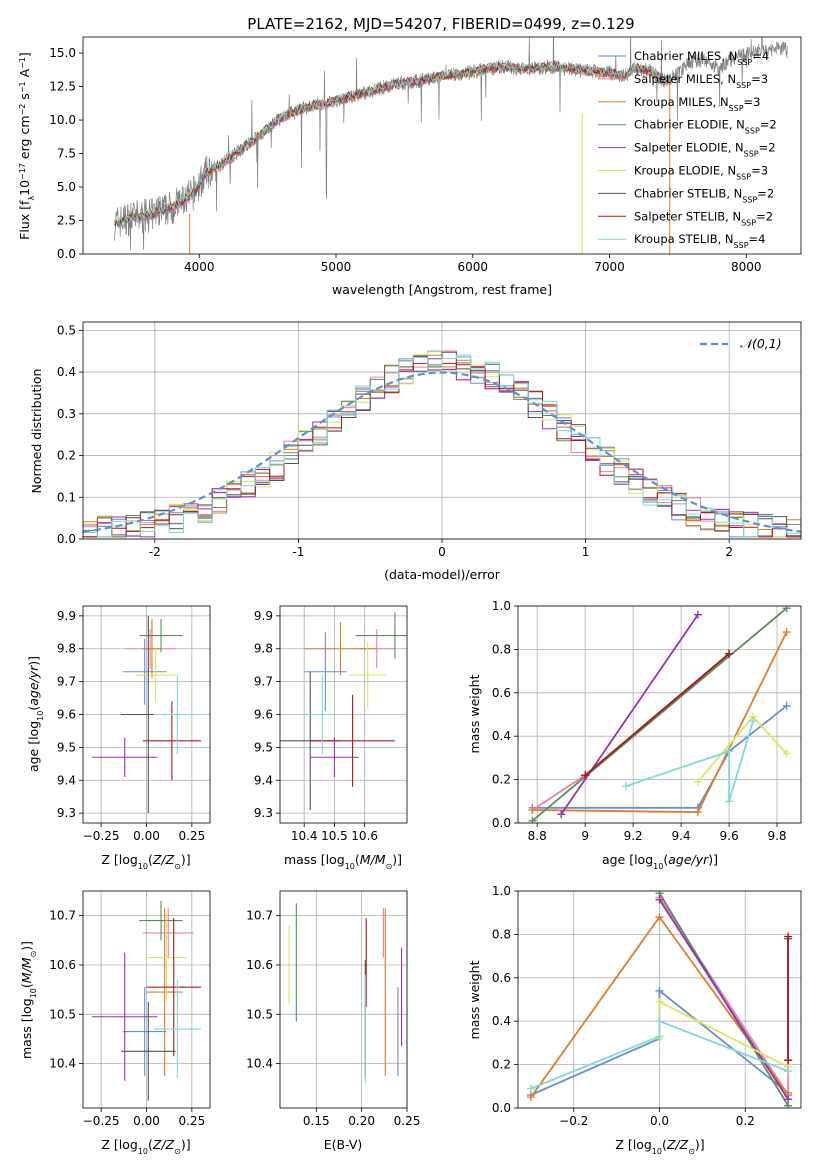 The height and width of the screenshot is (1170, 819). I want to click on y-axis-label: mass [log10(M/M⊙)], so click(28, 1000).